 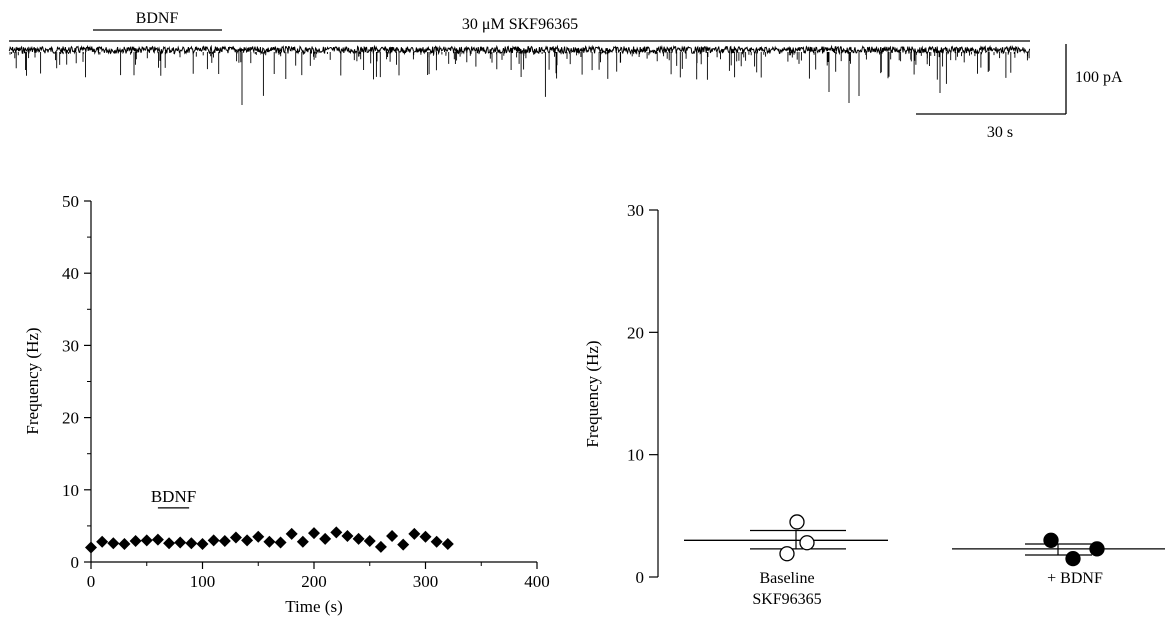 I want to click on x-axis-label: Time (s), so click(x=313, y=606).